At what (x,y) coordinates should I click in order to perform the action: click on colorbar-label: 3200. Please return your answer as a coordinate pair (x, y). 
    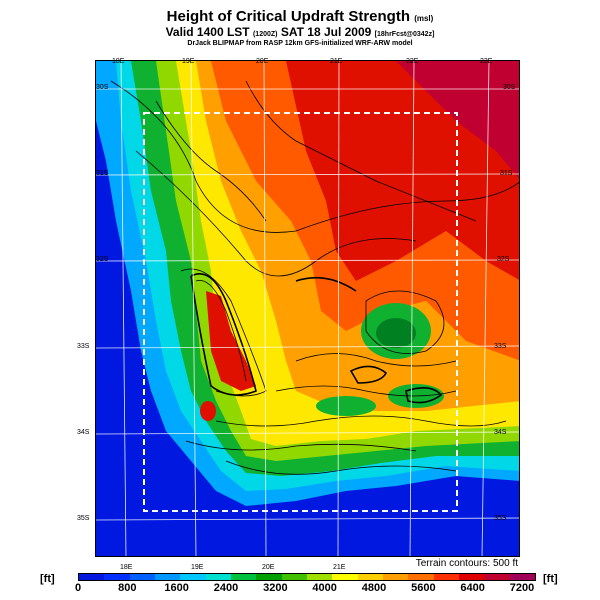
    Looking at the image, I should click on (275, 588).